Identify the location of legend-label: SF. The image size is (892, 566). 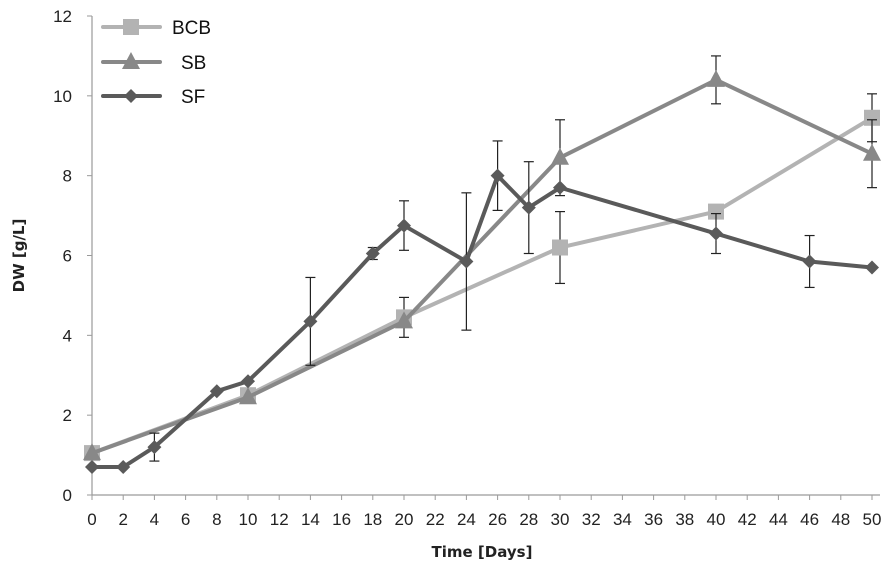
(193, 97).